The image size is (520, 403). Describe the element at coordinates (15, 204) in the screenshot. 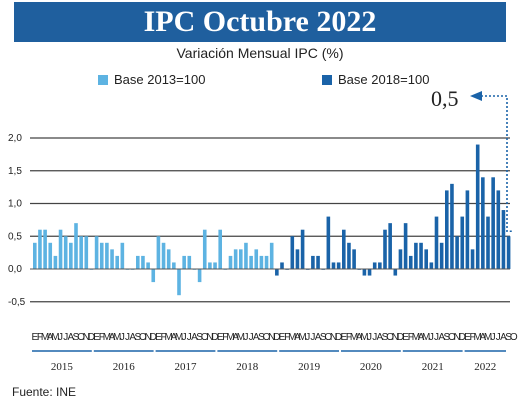

I see `y-tick-label: 1,0` at that location.